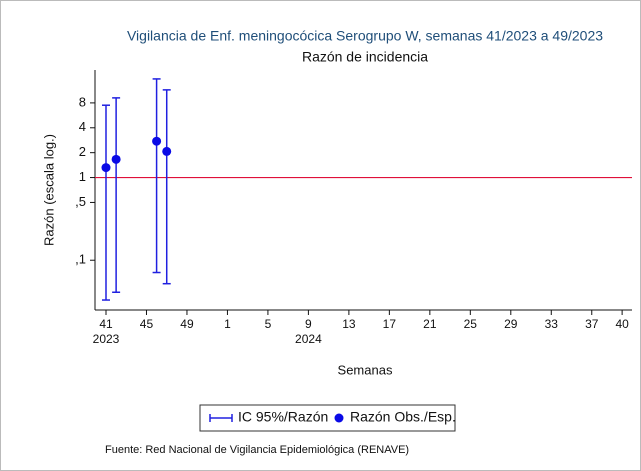 Image resolution: width=641 pixels, height=471 pixels. Describe the element at coordinates (227, 324) in the screenshot. I see `x-tick-label: 1` at that location.